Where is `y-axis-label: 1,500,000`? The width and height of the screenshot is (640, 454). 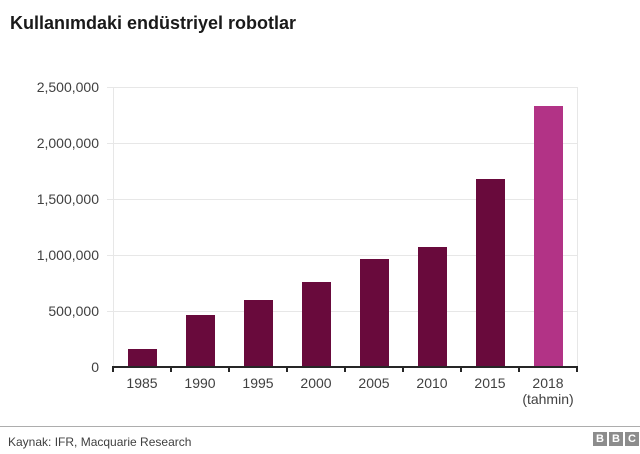
y-axis-label: 1,500,000 is located at coordinates (67, 199).